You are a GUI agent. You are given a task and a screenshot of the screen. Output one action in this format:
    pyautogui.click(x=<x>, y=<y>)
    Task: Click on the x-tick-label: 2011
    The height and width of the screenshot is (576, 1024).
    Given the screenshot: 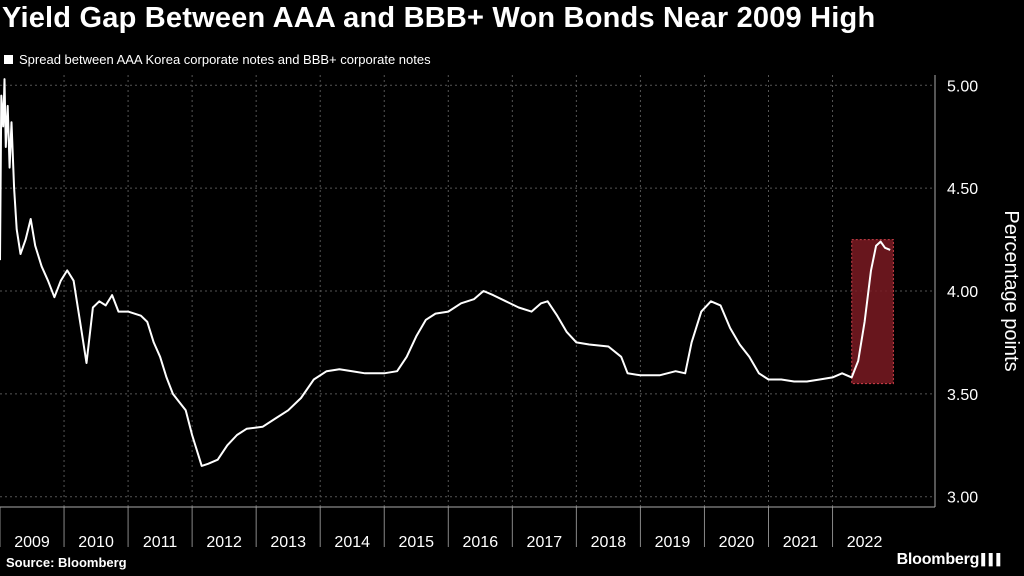 What is the action you would take?
    pyautogui.click(x=160, y=542)
    